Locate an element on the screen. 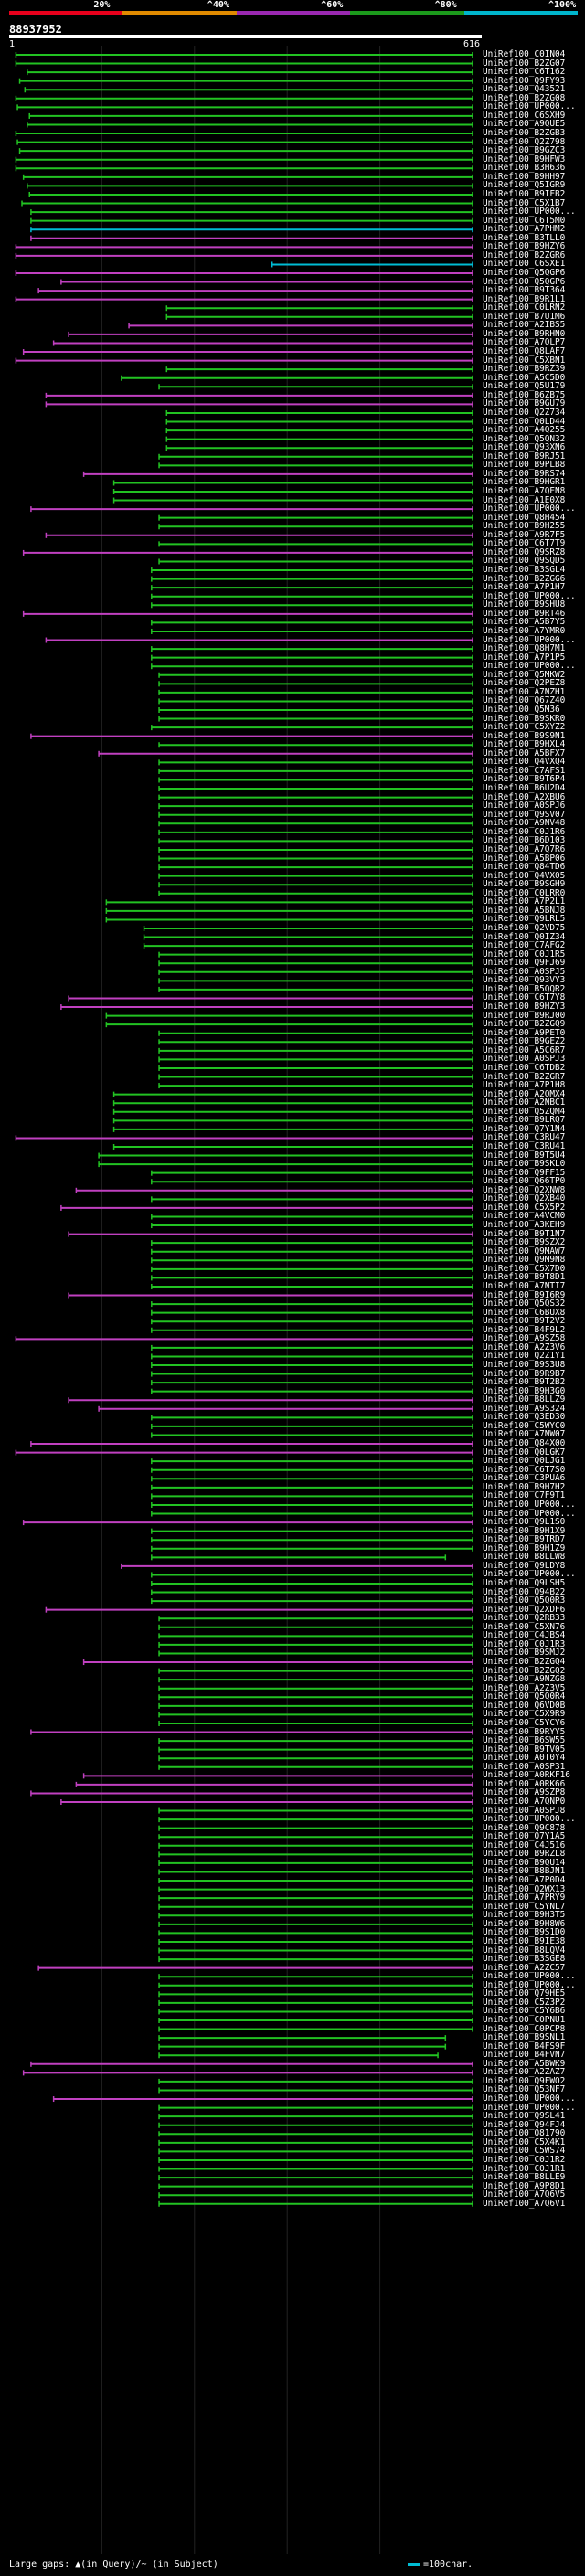 The image size is (585, 2576). hit-label-link: UniRef100_B9H1X9 is located at coordinates (524, 1530).